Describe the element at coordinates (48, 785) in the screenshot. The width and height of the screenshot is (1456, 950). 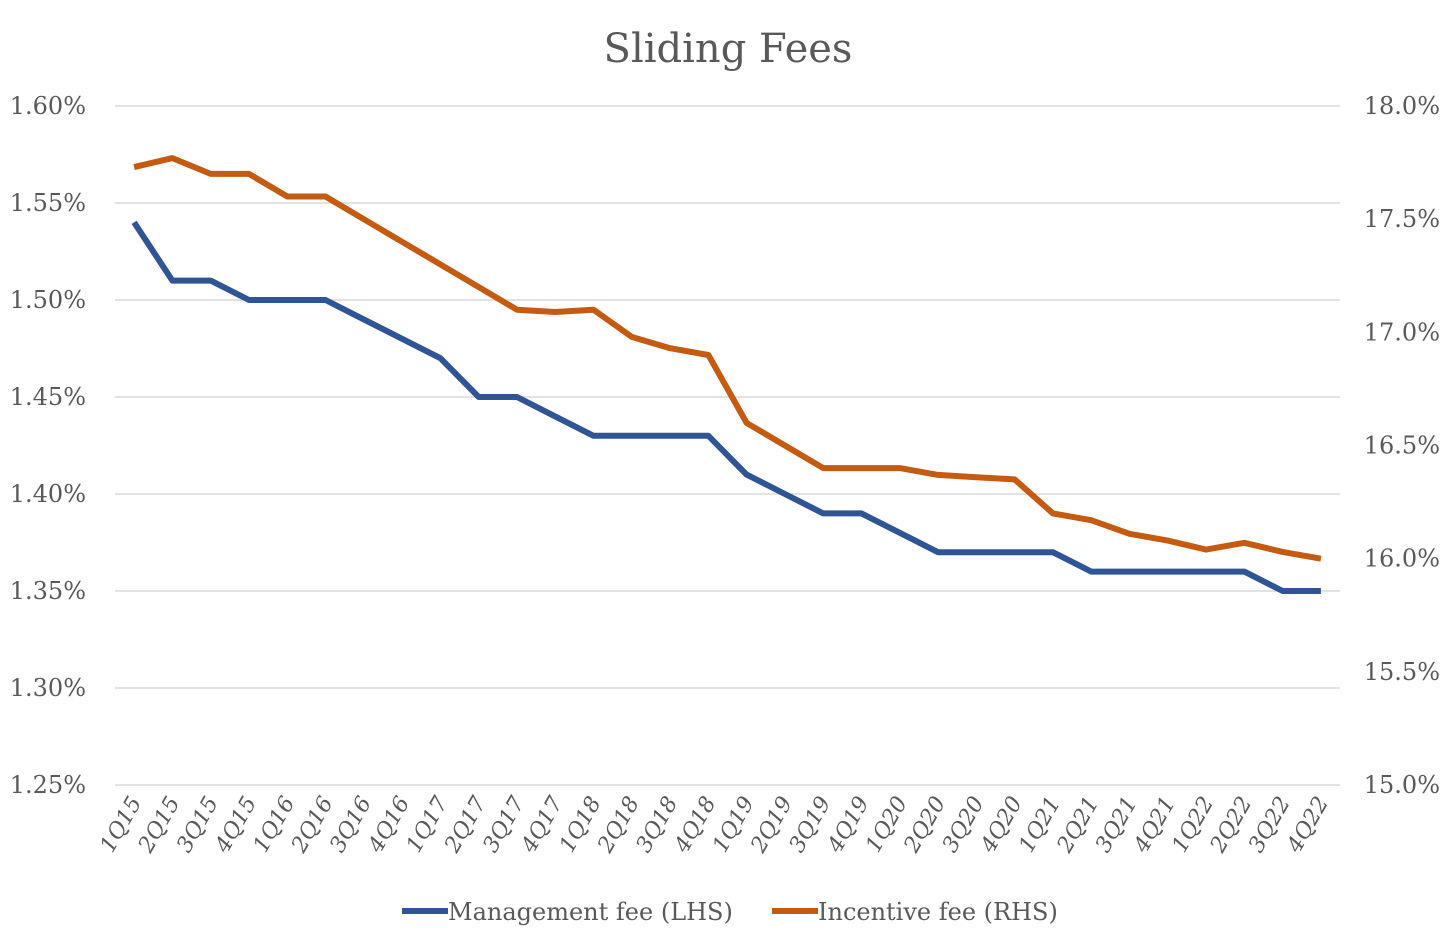
I see `left-tick-label: 1.25%` at that location.